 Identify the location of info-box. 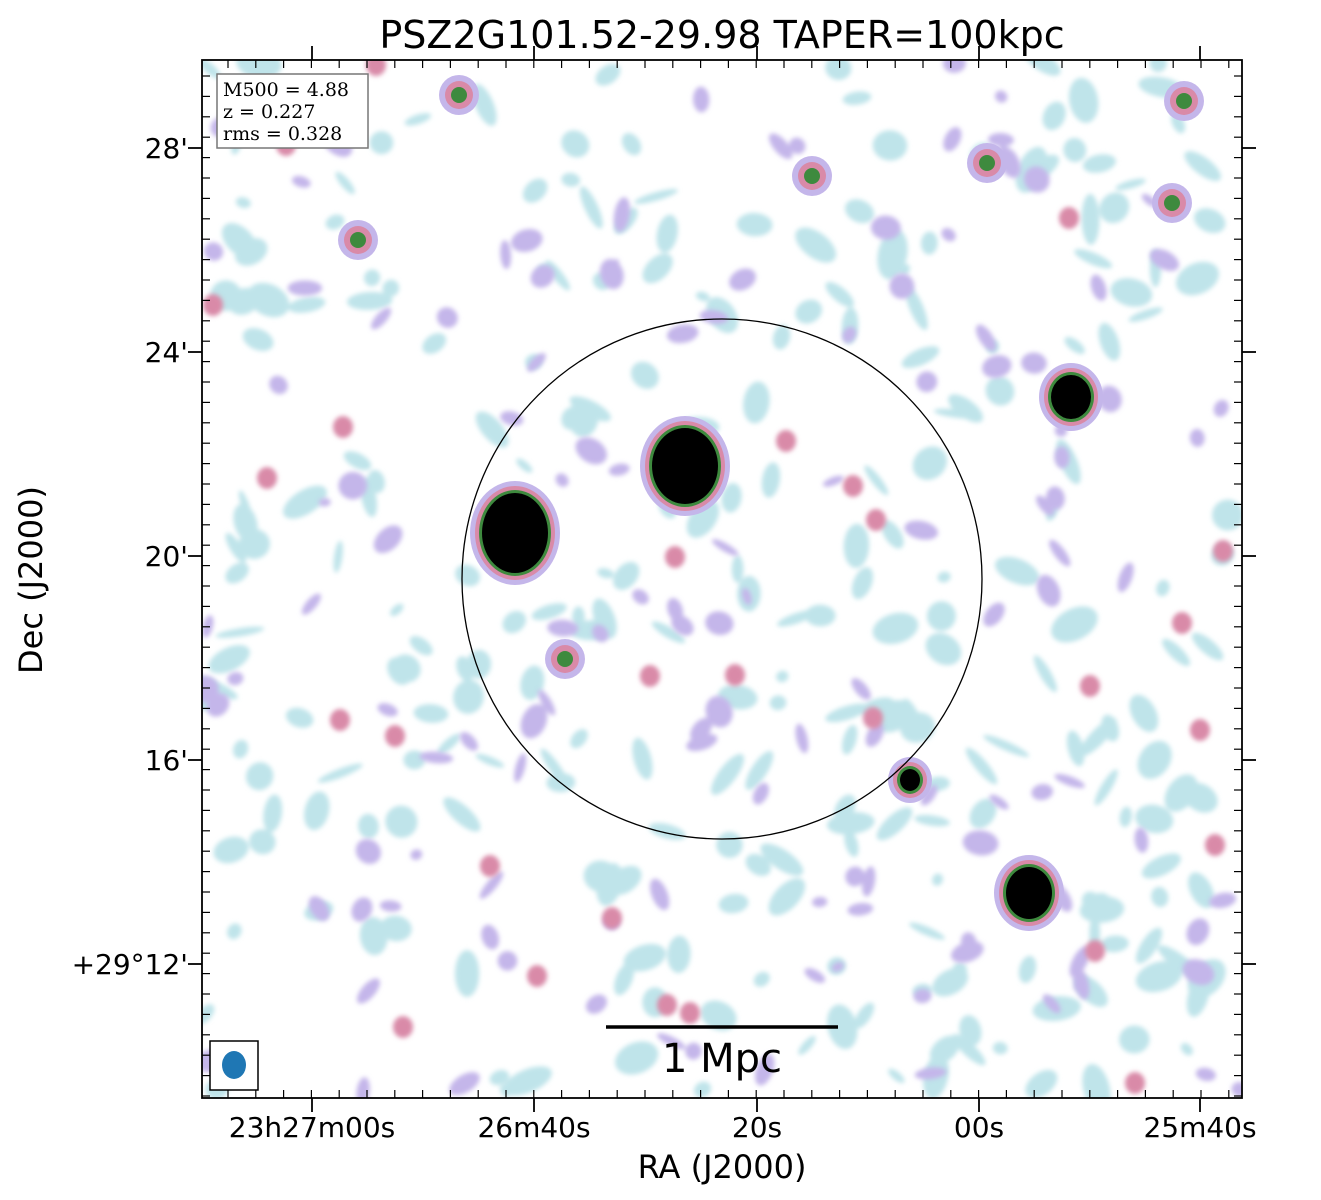
(292, 111).